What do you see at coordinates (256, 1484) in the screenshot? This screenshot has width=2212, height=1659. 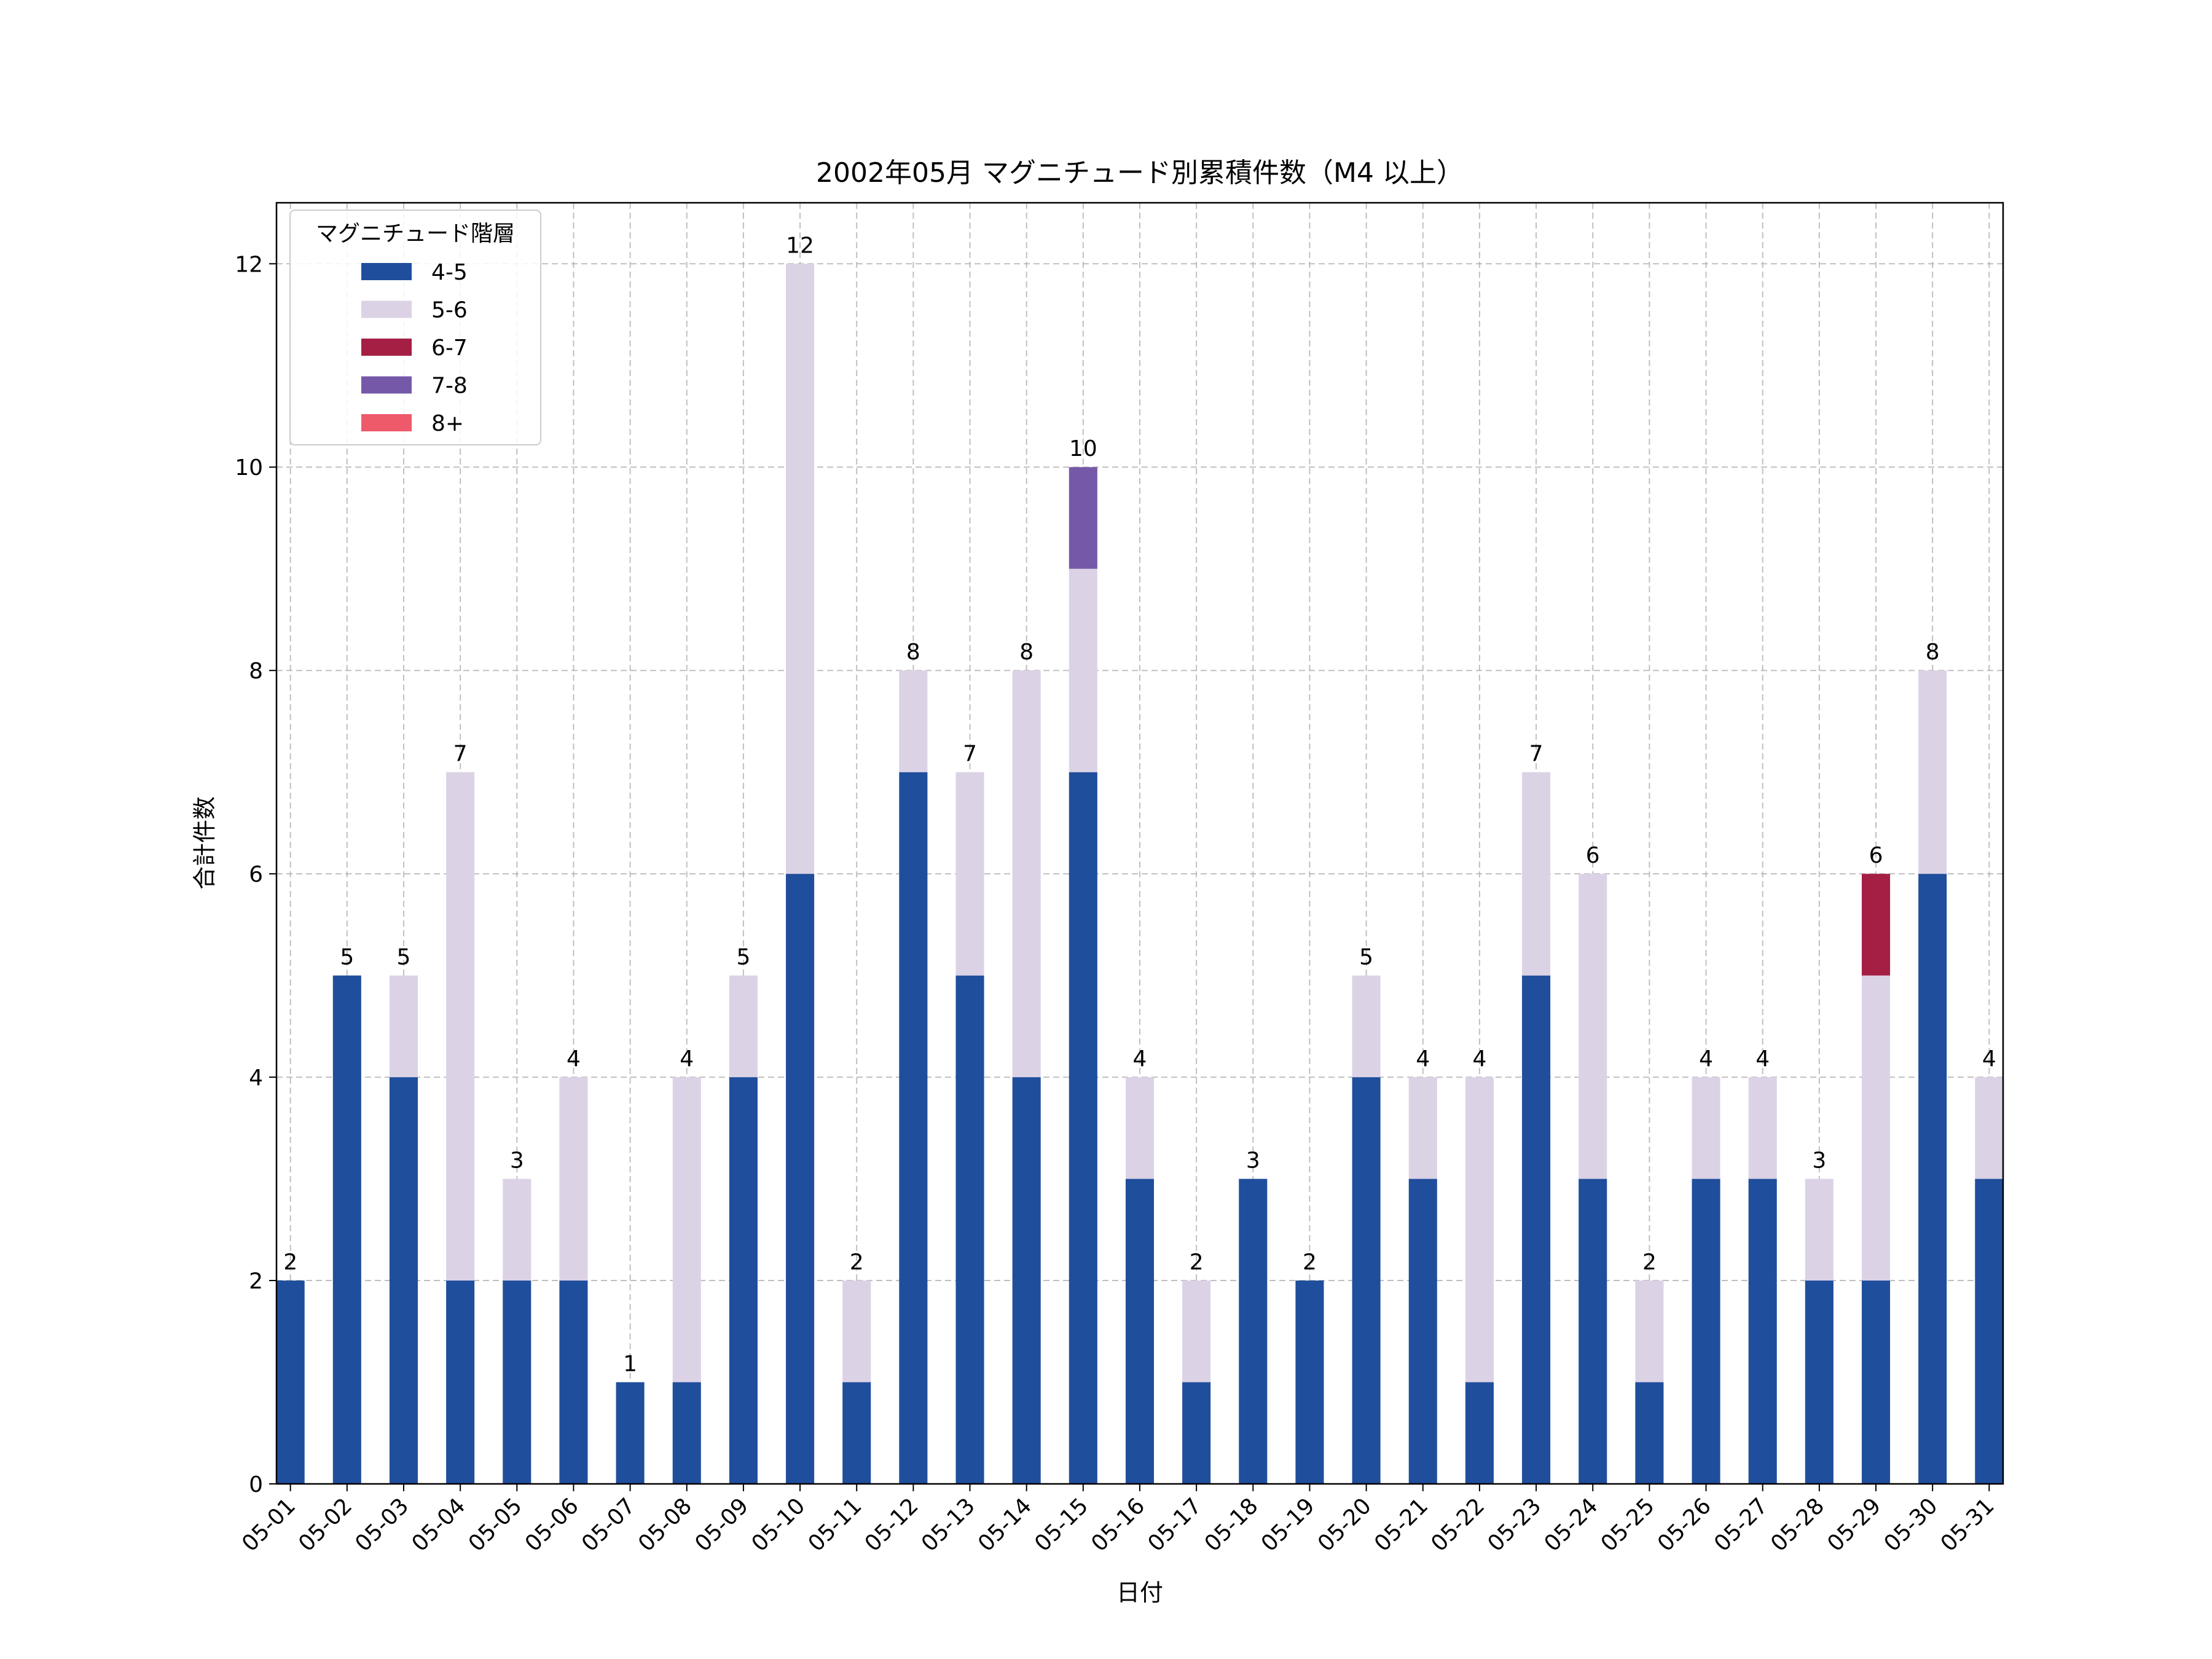 I see `y-tick-label: 0` at bounding box center [256, 1484].